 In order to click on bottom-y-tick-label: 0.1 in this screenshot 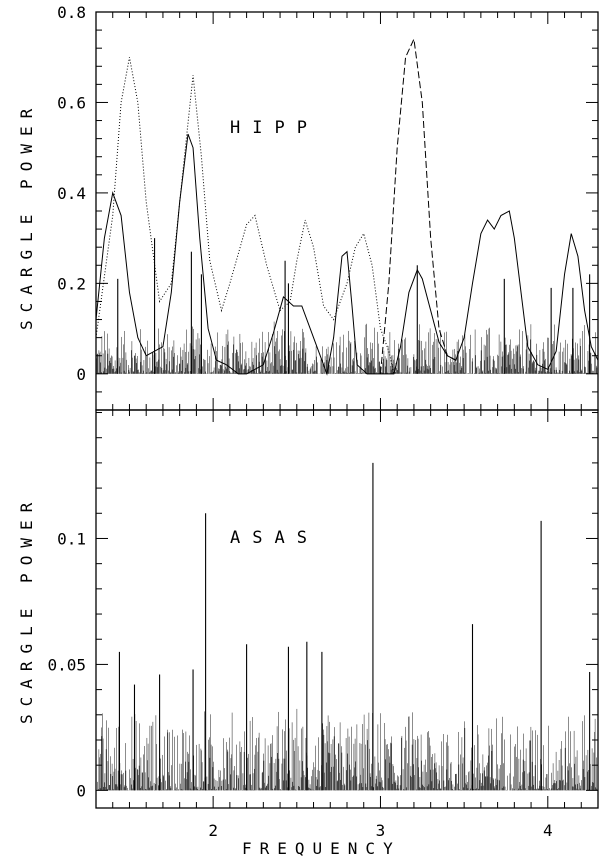, I will do `click(71, 538)`.